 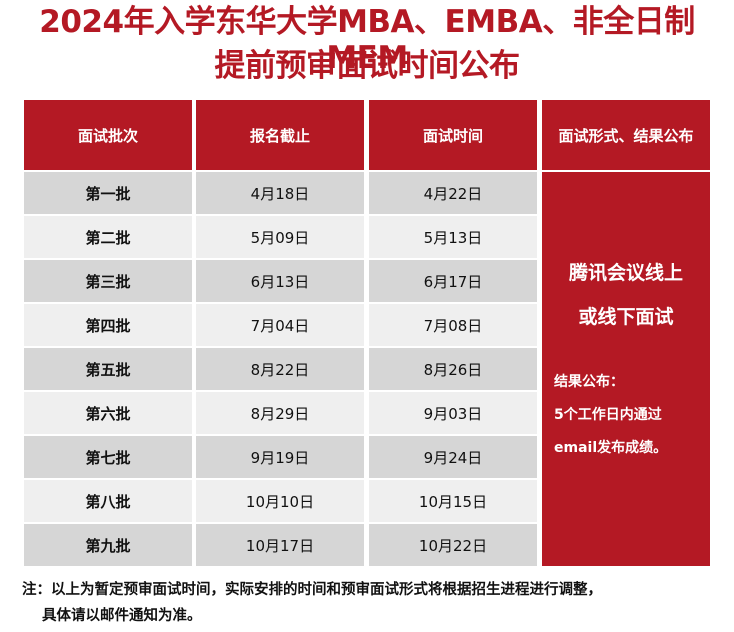 I want to click on result-label: 结果公布：, so click(x=589, y=382).